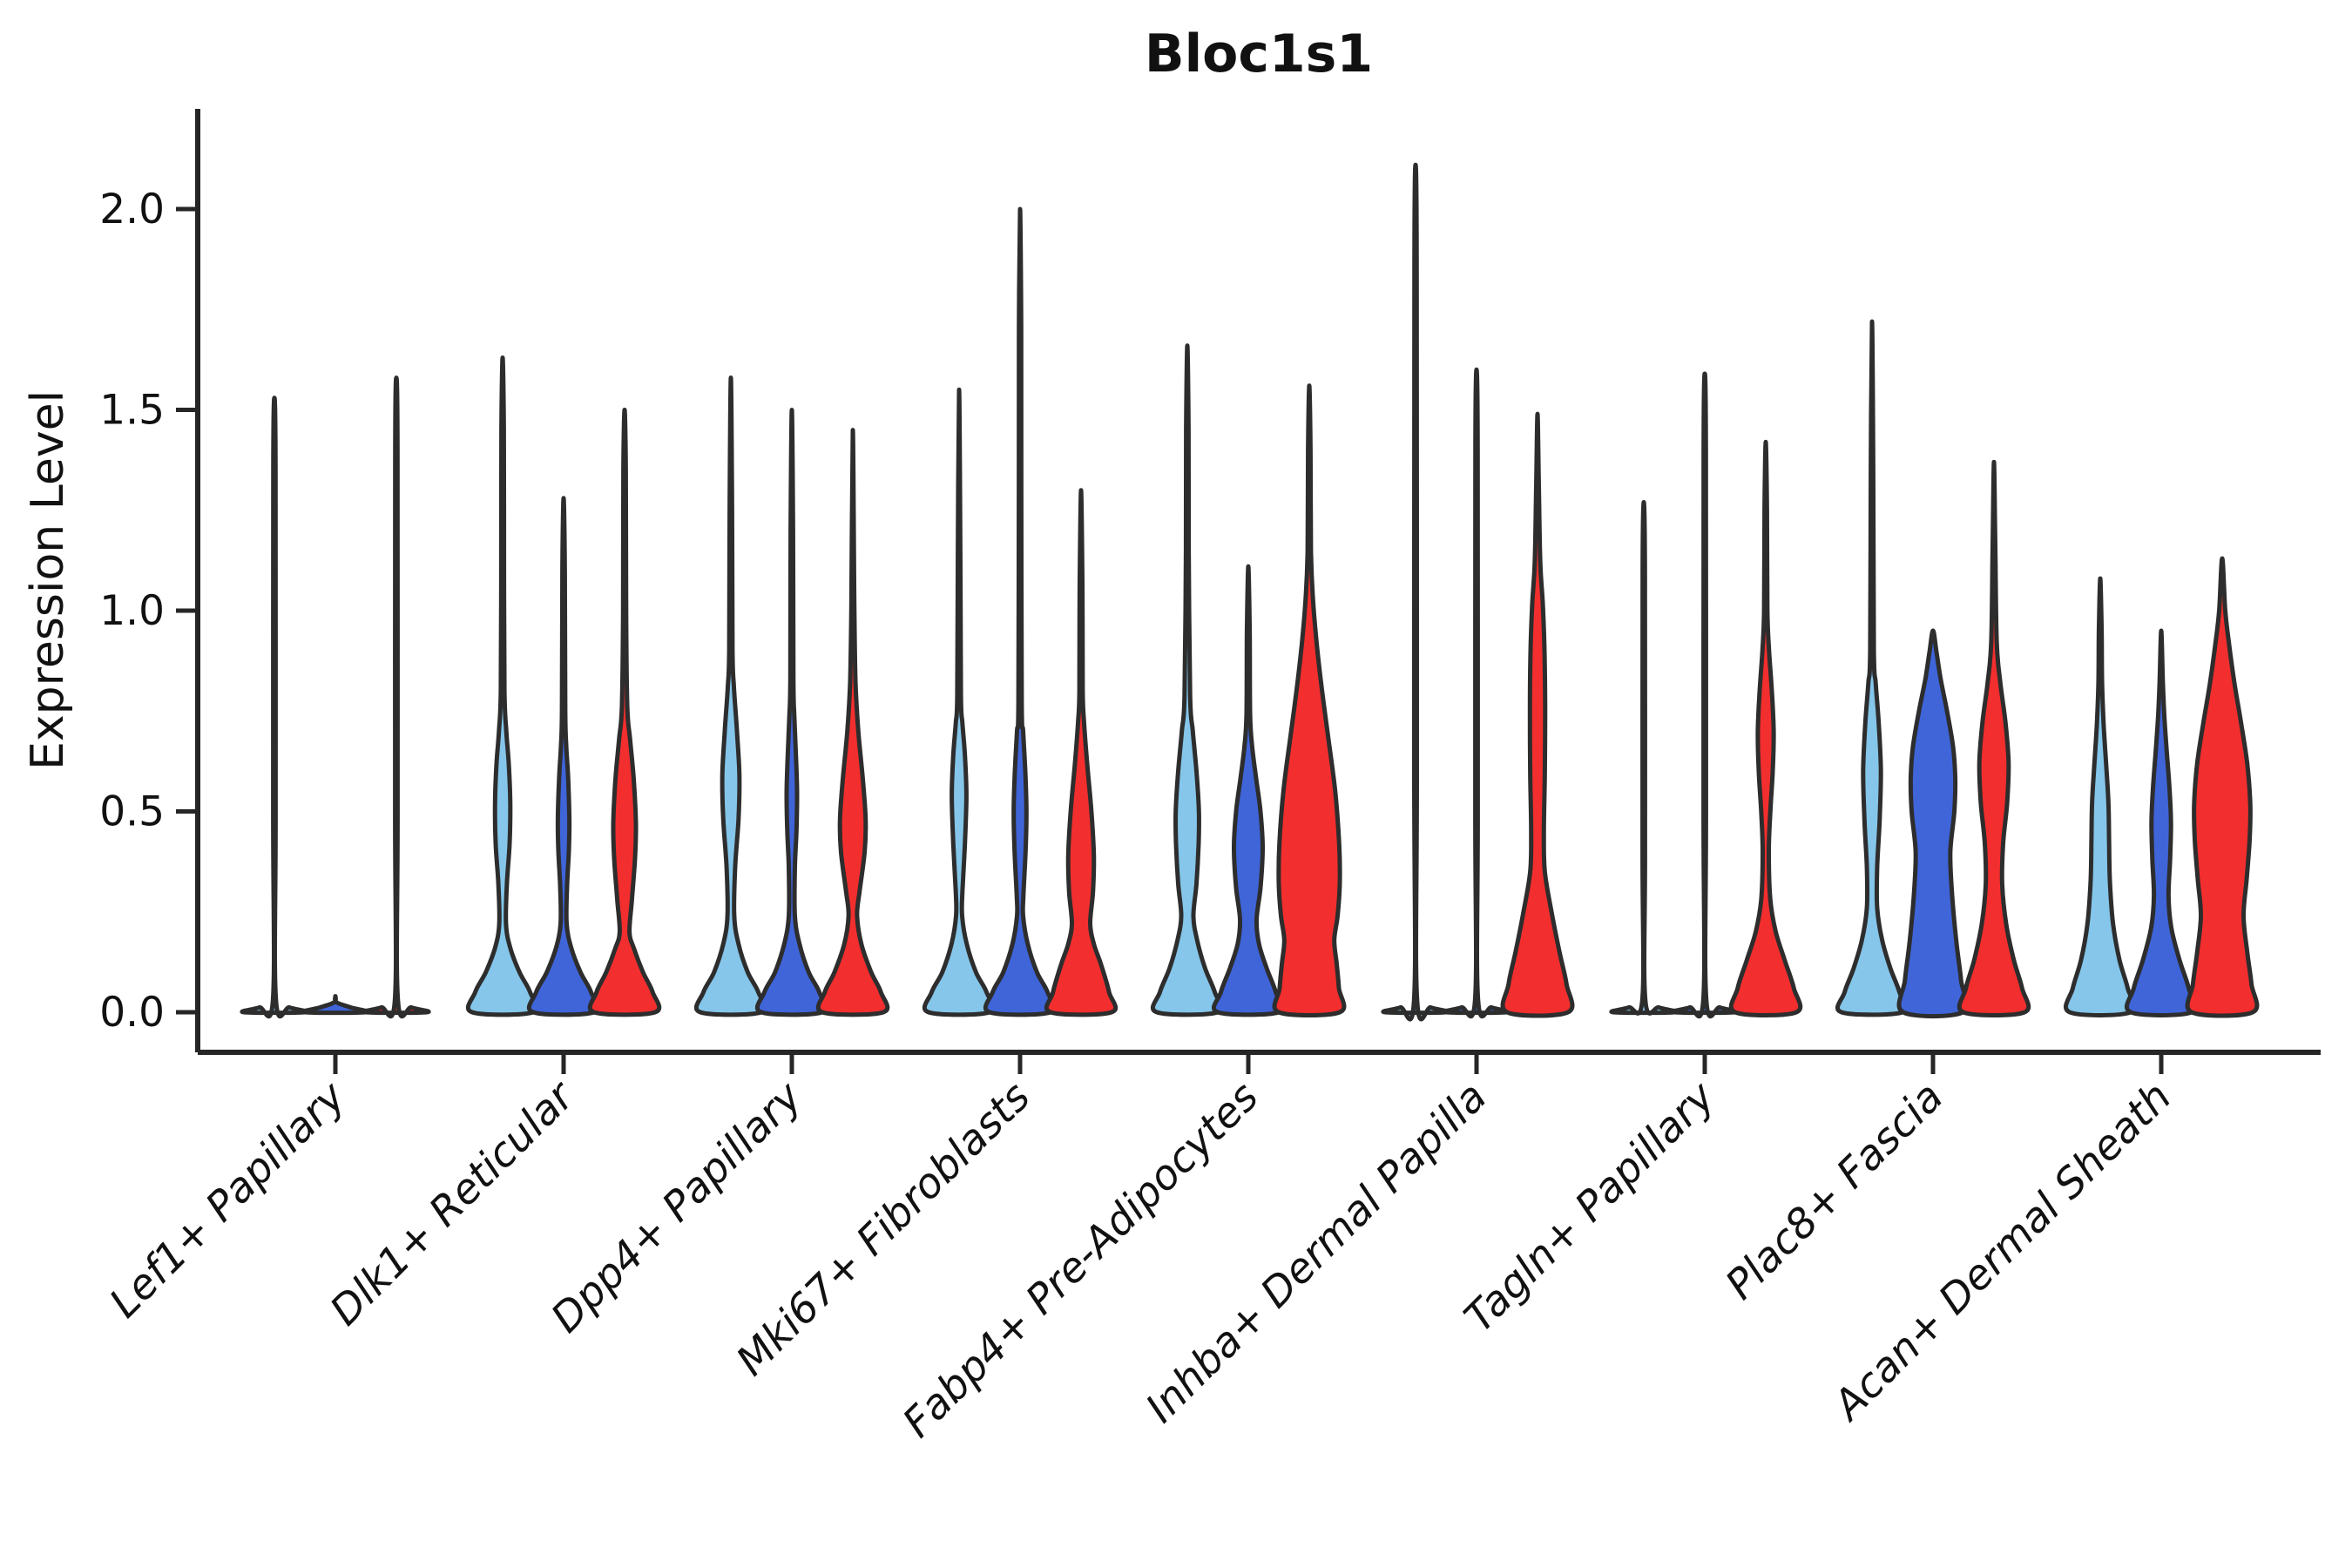 The height and width of the screenshot is (1568, 2352). I want to click on y-tick-group: 0.0 0.5 1.0 1.5 2.0, so click(148, 611).